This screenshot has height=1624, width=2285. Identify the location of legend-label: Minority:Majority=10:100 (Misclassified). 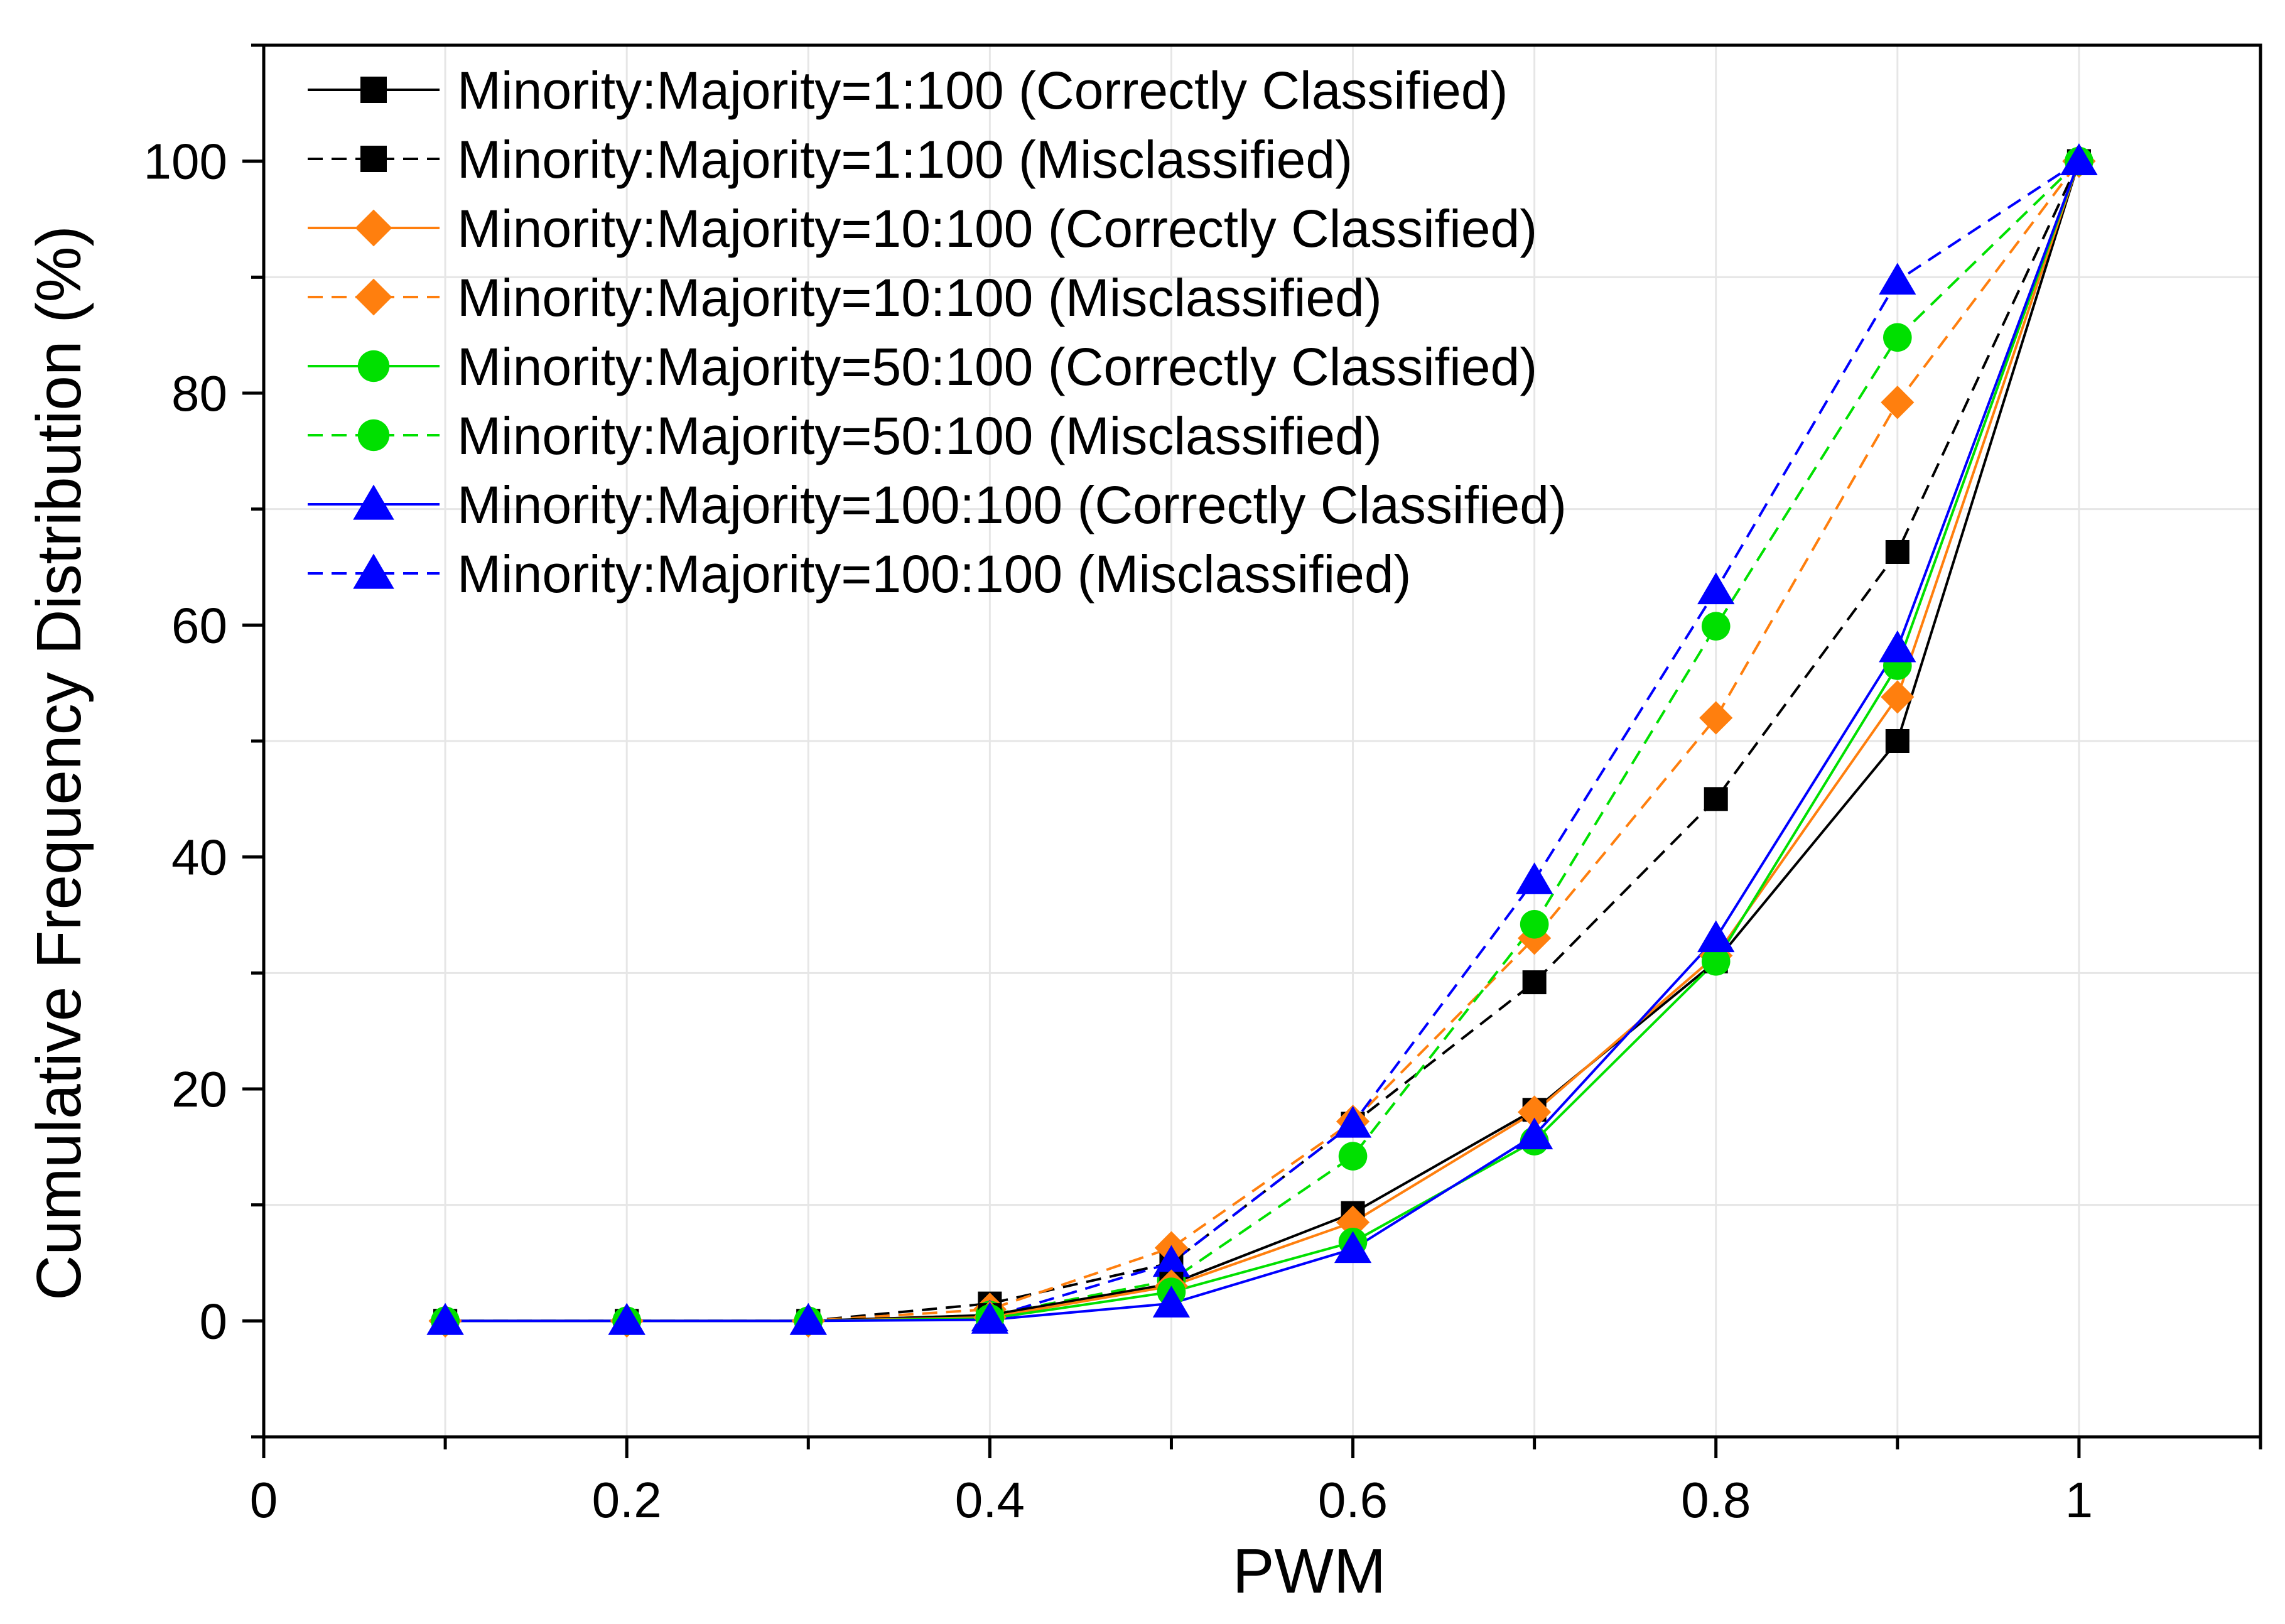
(919, 297).